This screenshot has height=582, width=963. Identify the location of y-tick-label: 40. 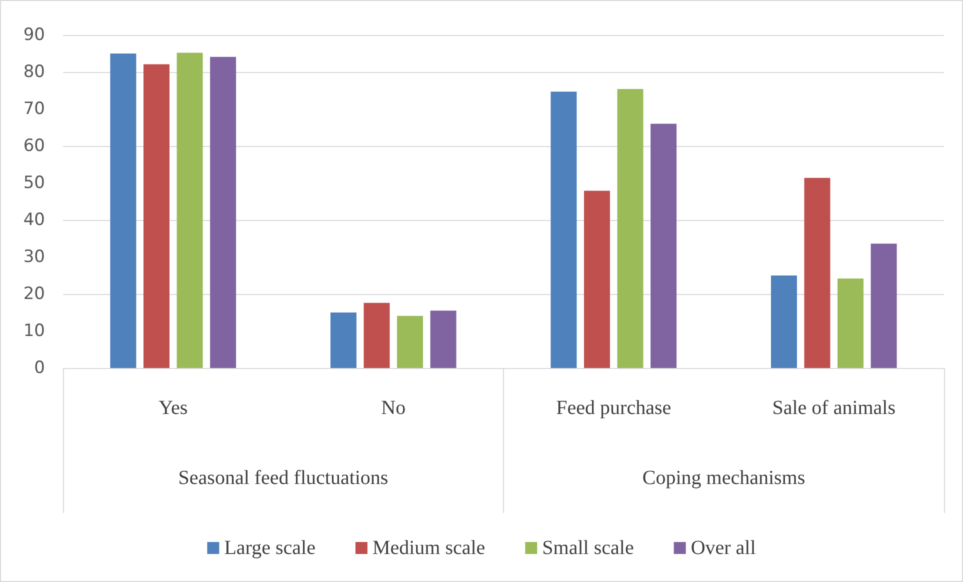
(34, 220).